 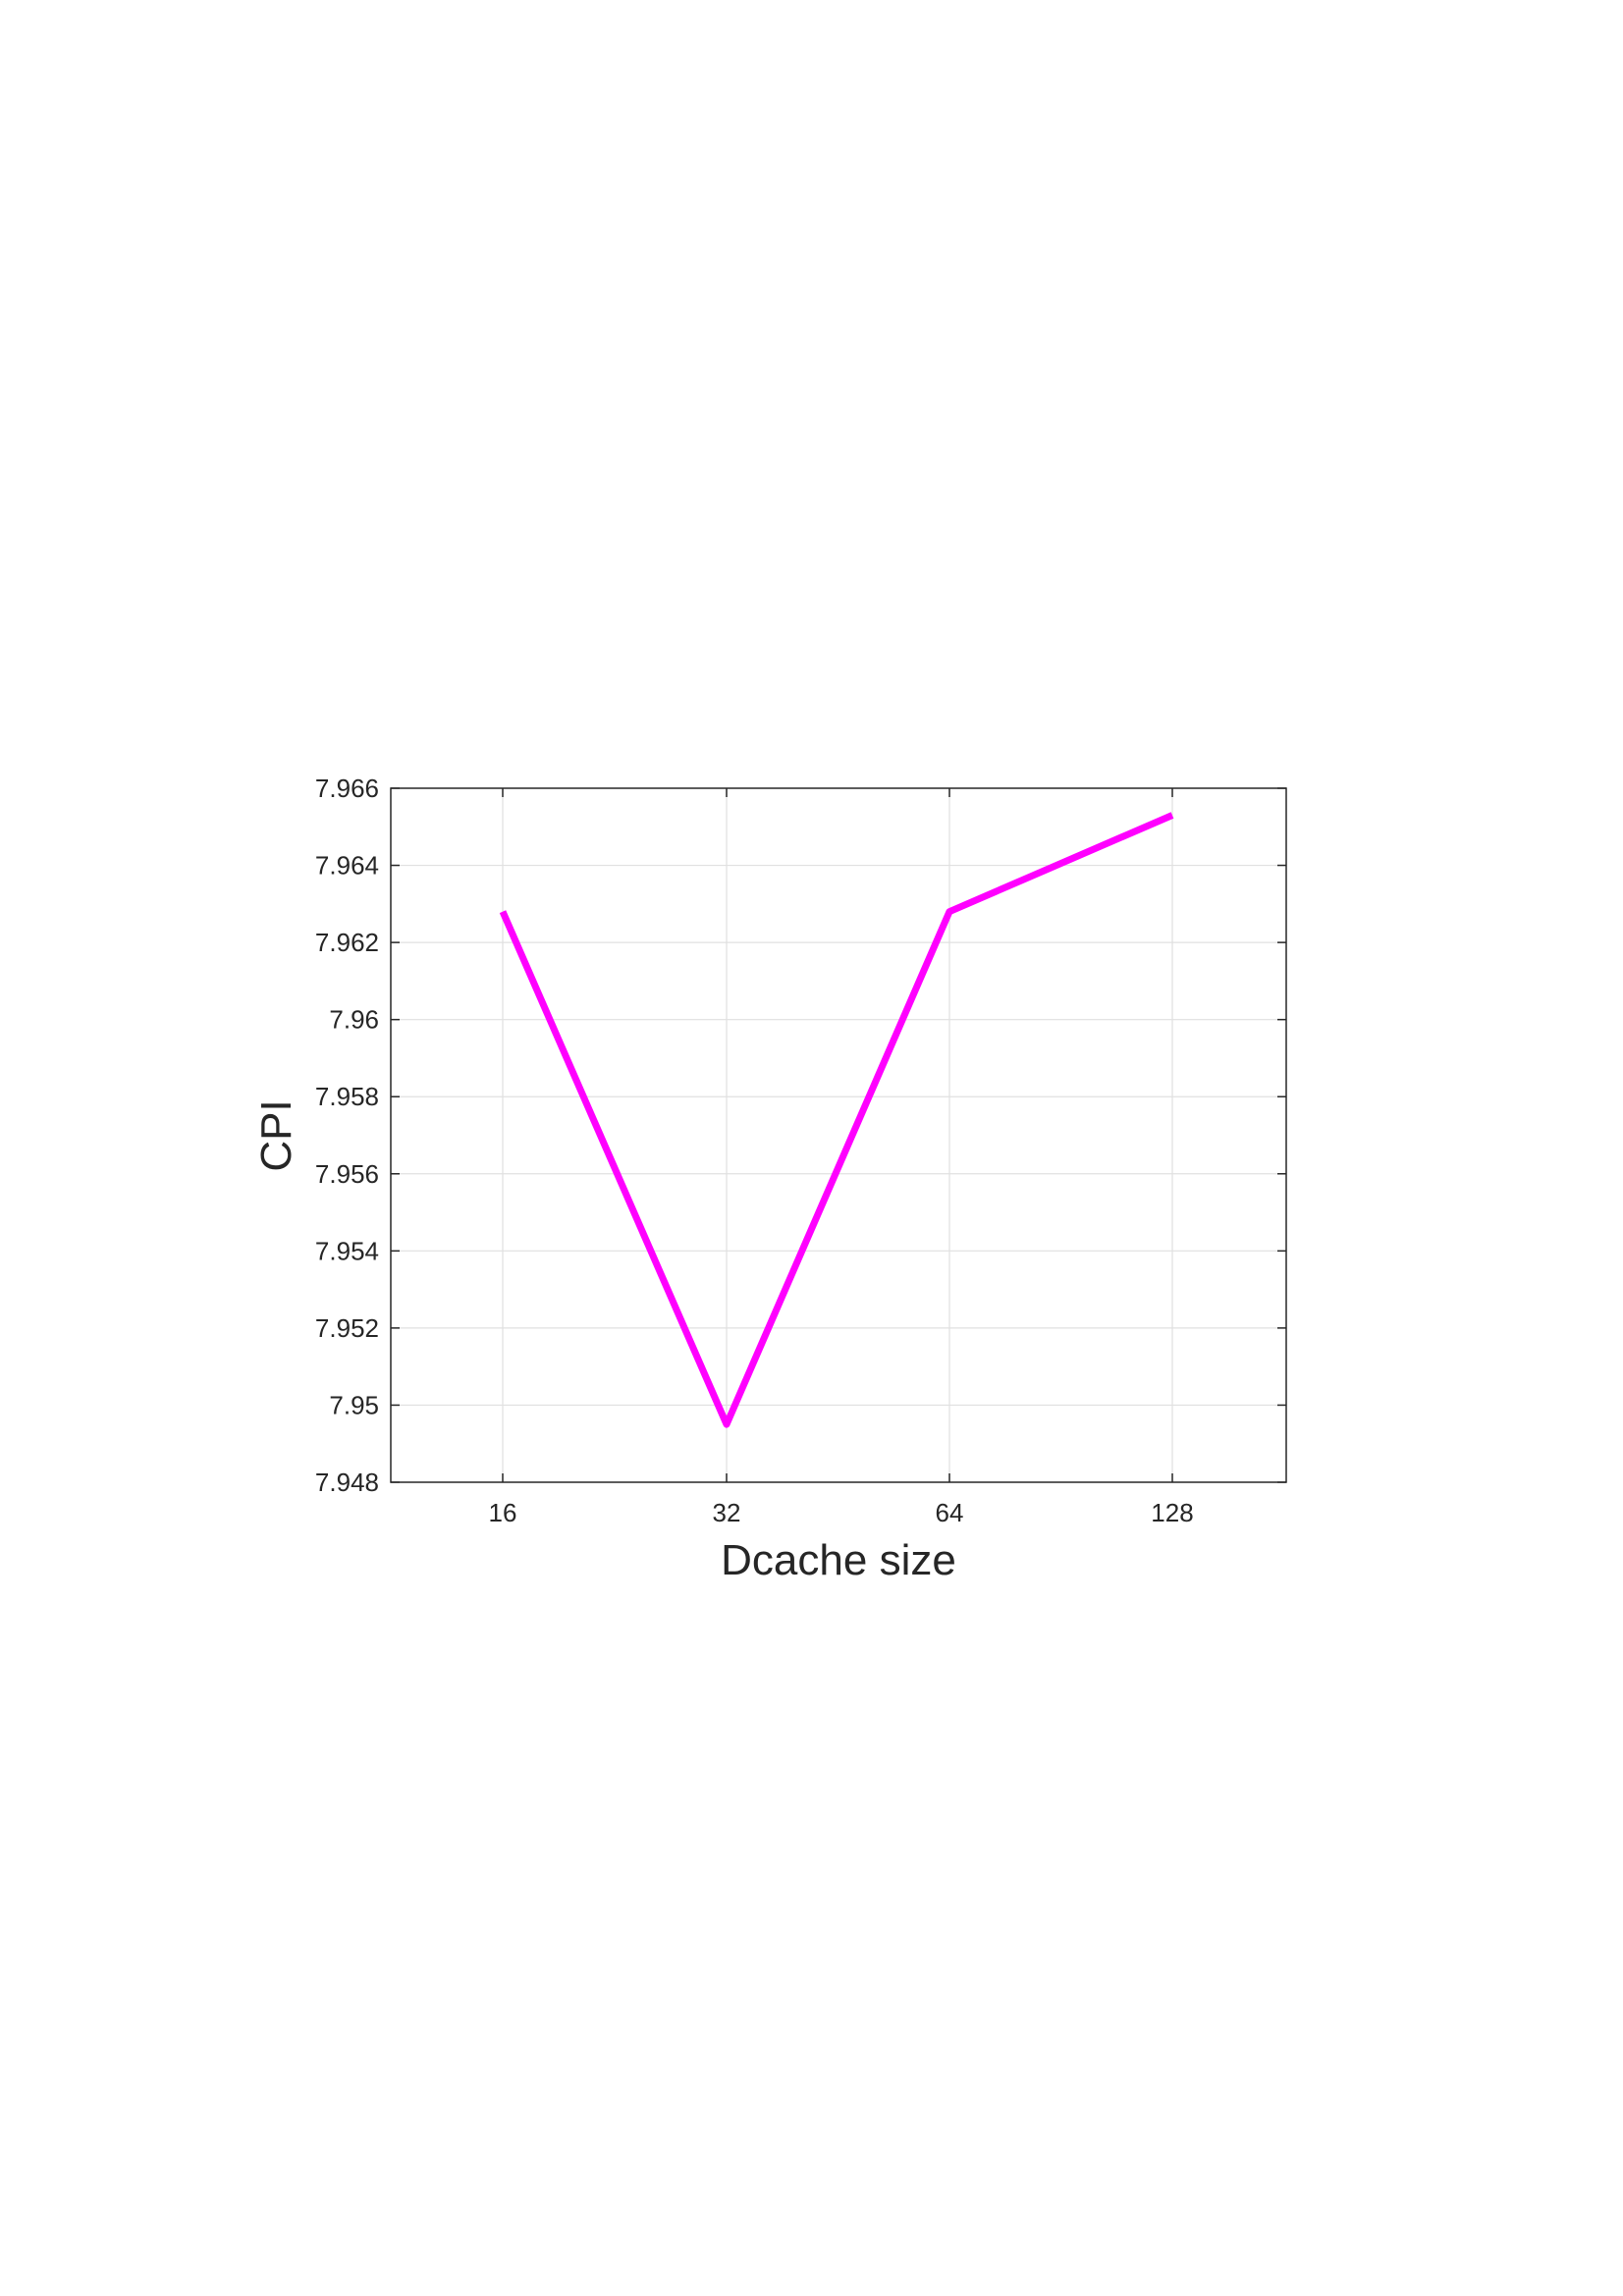 I want to click on y-tick-label: 7.95, so click(x=354, y=1404).